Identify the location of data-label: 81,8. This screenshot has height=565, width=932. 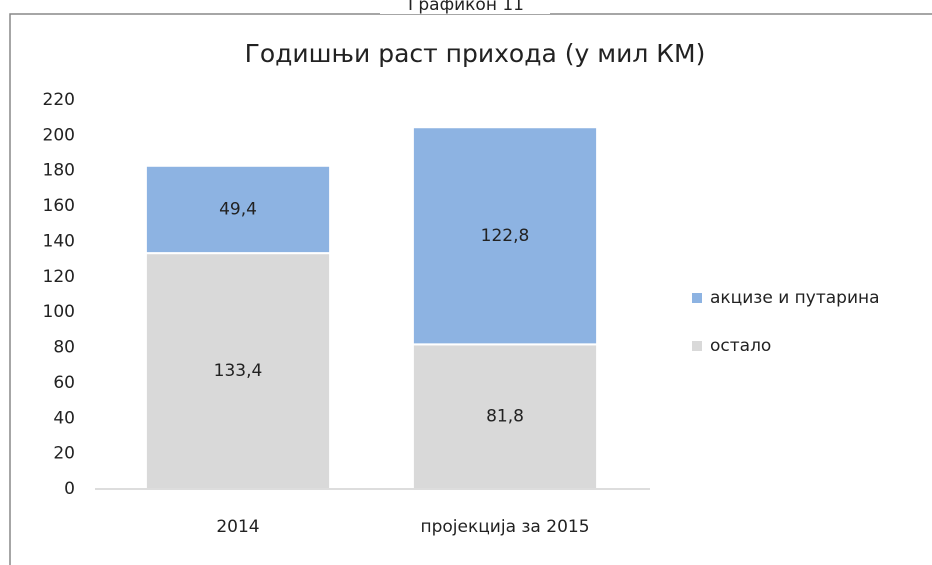
(505, 417).